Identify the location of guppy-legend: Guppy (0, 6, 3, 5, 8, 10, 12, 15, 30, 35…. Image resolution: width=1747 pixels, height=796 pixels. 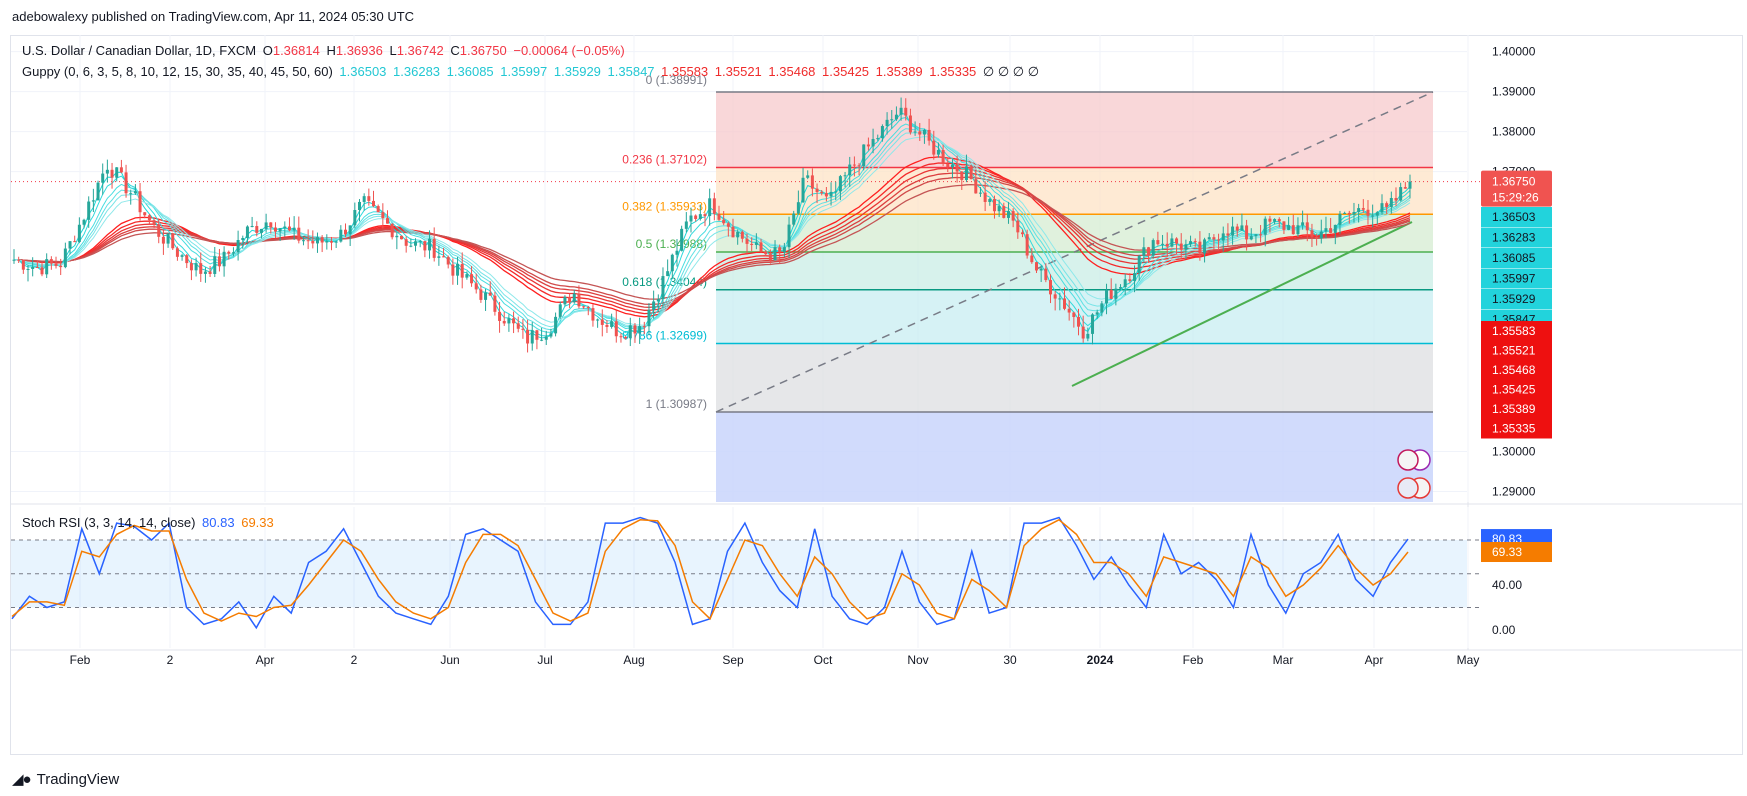
(532, 72).